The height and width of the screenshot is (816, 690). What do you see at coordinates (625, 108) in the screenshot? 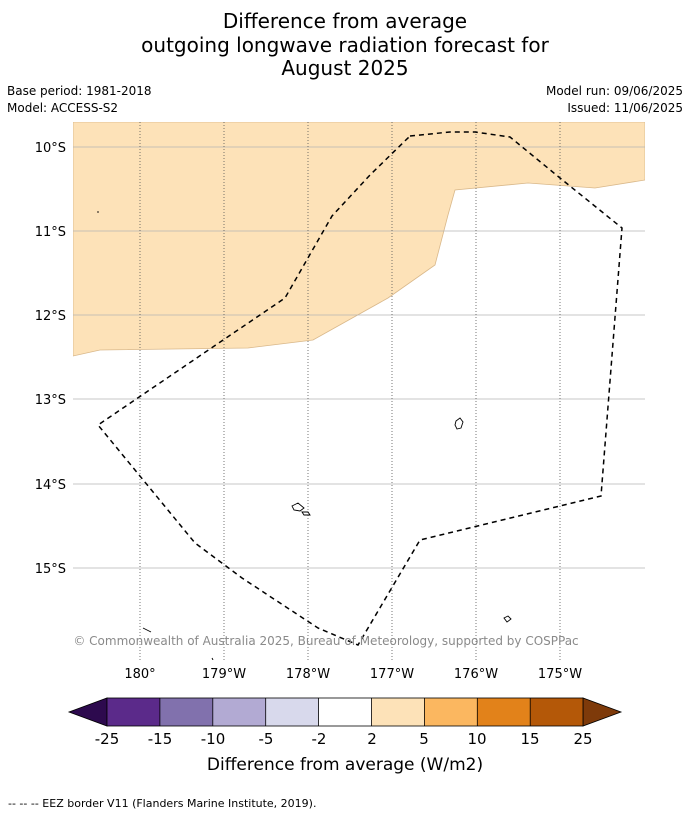
I see `issued-date-text: Issued: 11/06/2025` at bounding box center [625, 108].